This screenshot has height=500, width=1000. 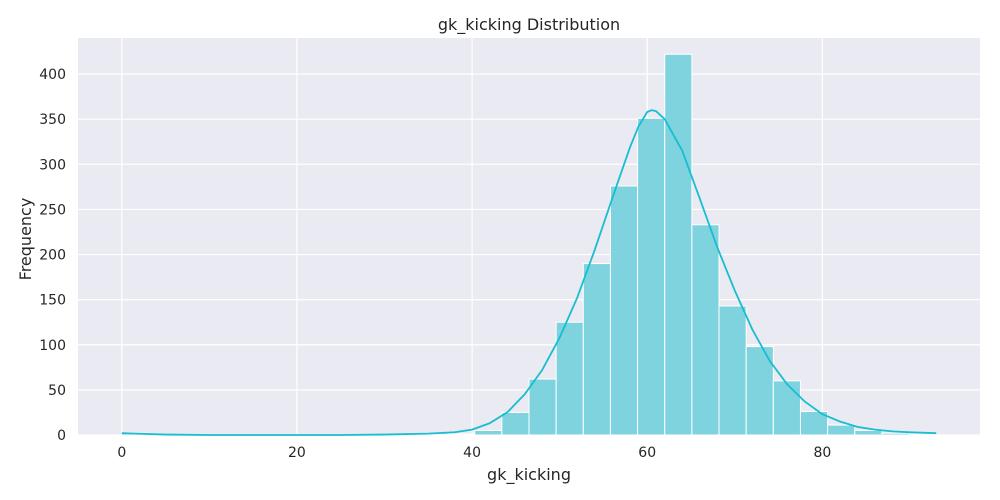 I want to click on y-tick-label: 400, so click(x=52, y=75).